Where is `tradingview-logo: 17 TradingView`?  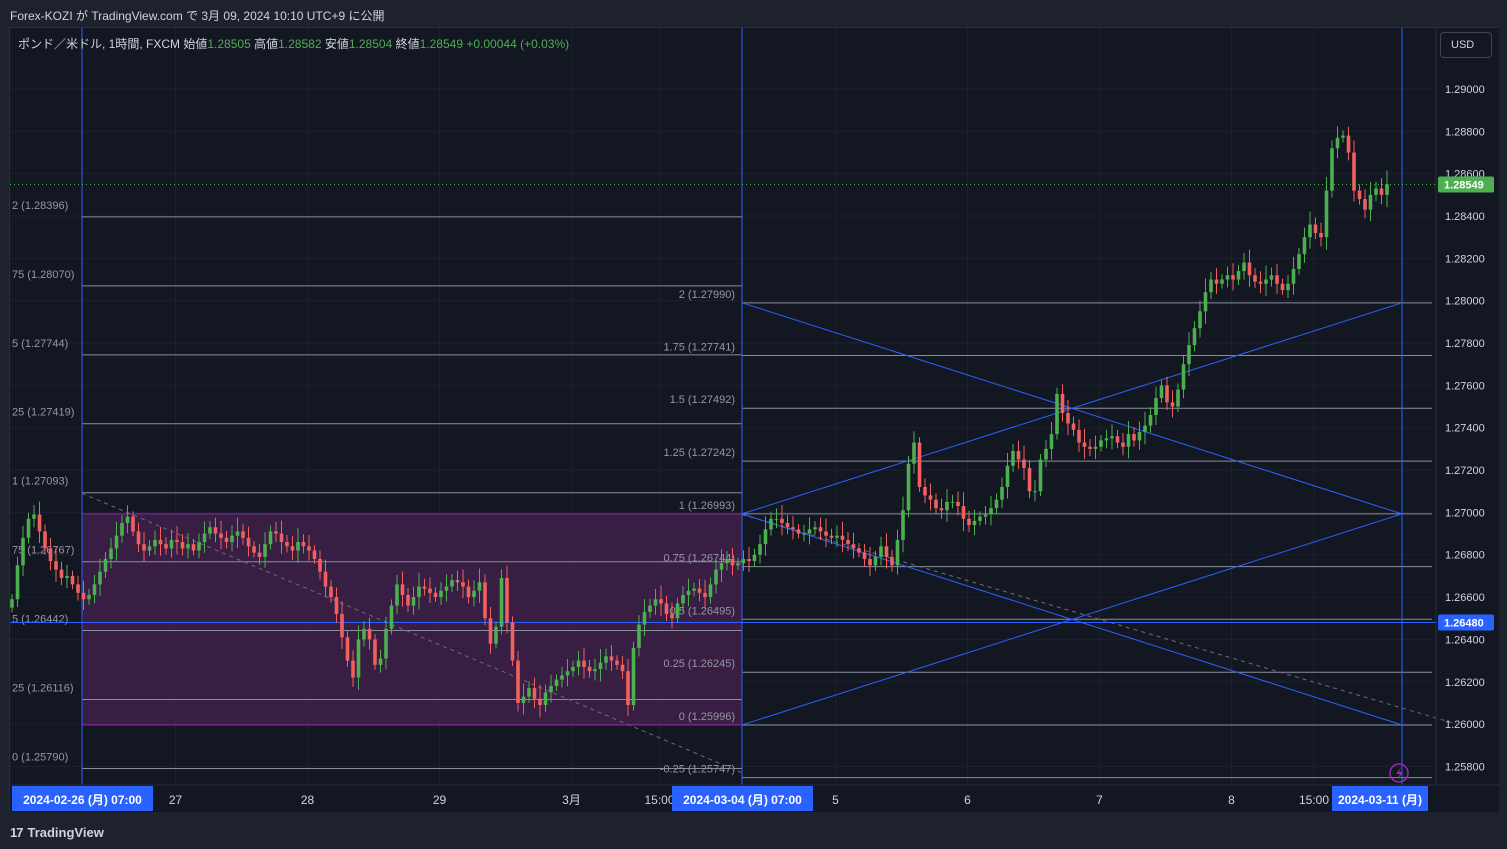 tradingview-logo: 17 TradingView is located at coordinates (57, 832).